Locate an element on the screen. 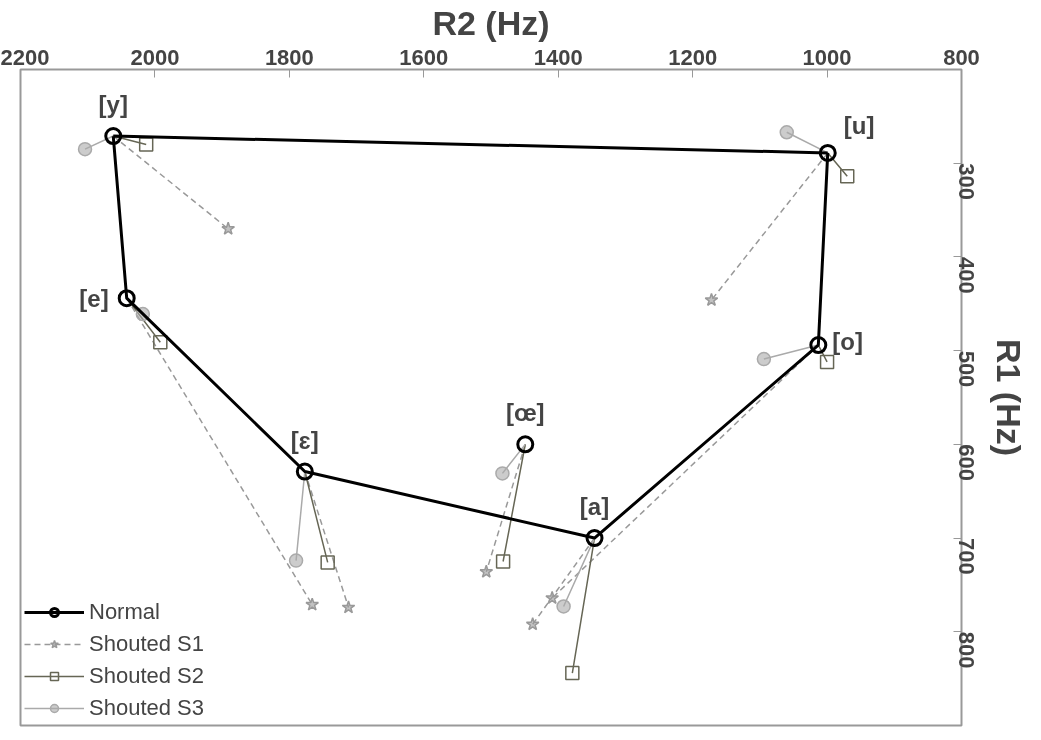  legend-label: Shouted S3 is located at coordinates (146, 708).